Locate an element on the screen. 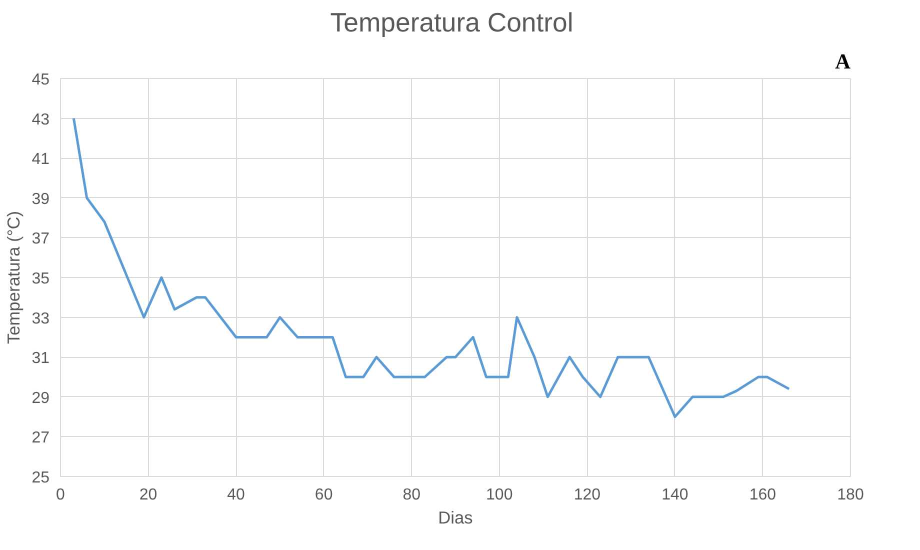  y-tick-label: 29 is located at coordinates (41, 398).